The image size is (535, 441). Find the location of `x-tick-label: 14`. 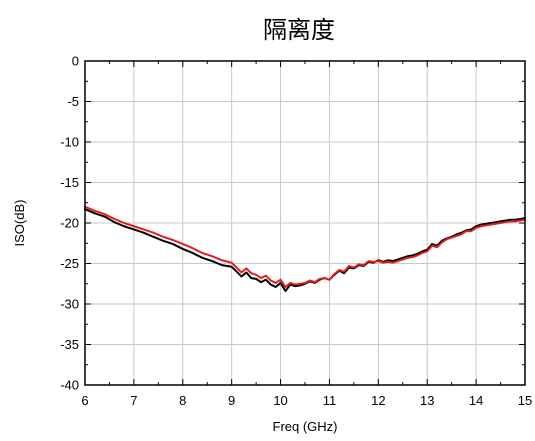

x-tick-label: 14 is located at coordinates (476, 400).